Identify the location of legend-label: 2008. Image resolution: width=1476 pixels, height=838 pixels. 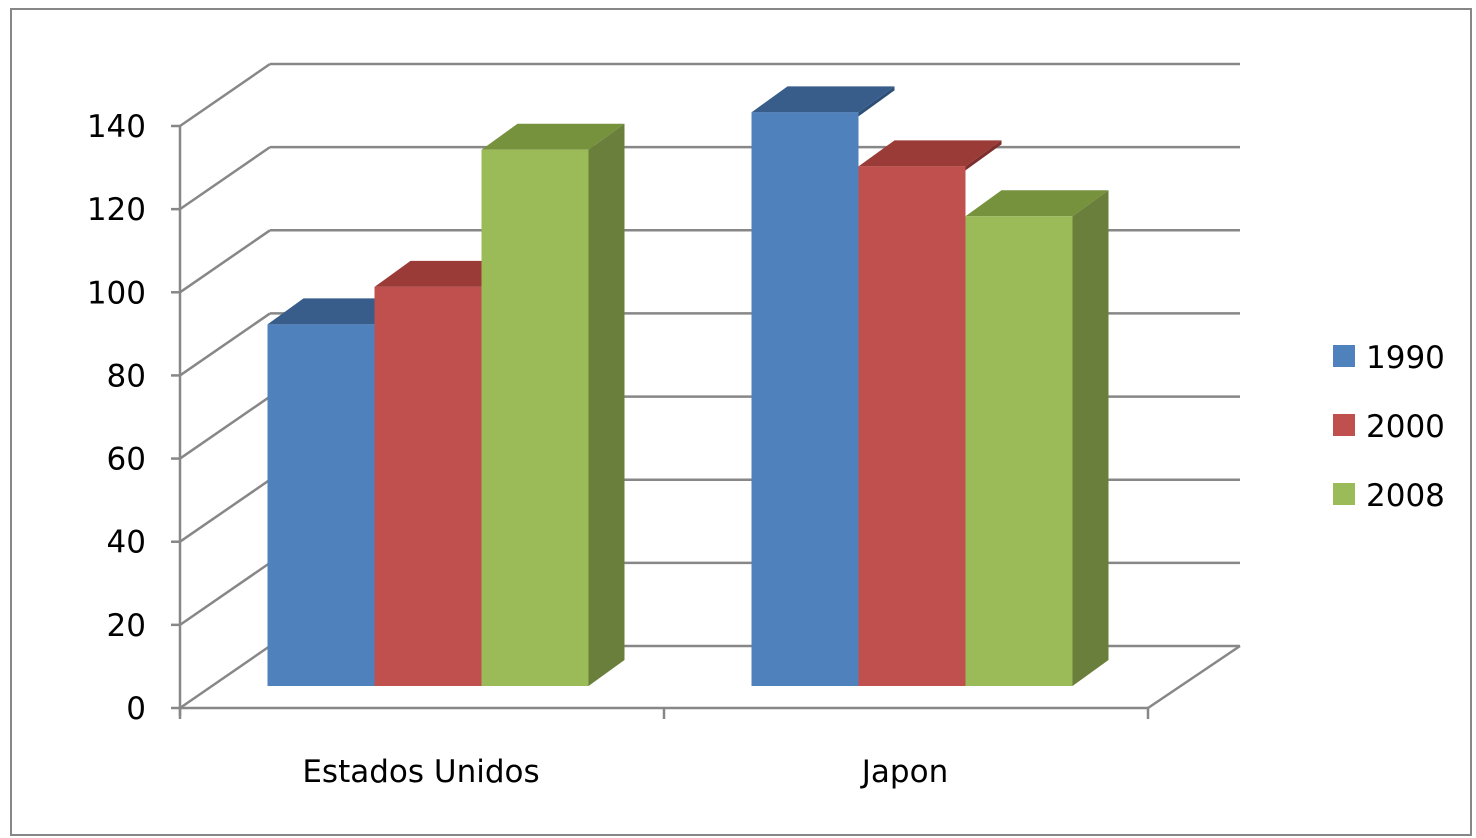
(1405, 496).